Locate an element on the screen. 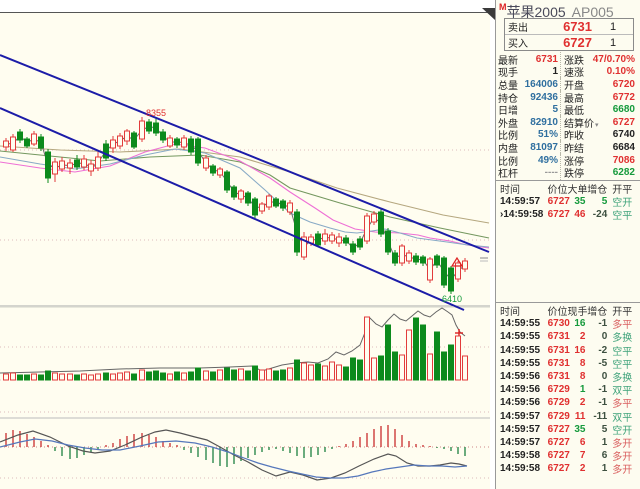 This screenshot has width=640, height=489. trade-time: 14:59:58 is located at coordinates (520, 456).